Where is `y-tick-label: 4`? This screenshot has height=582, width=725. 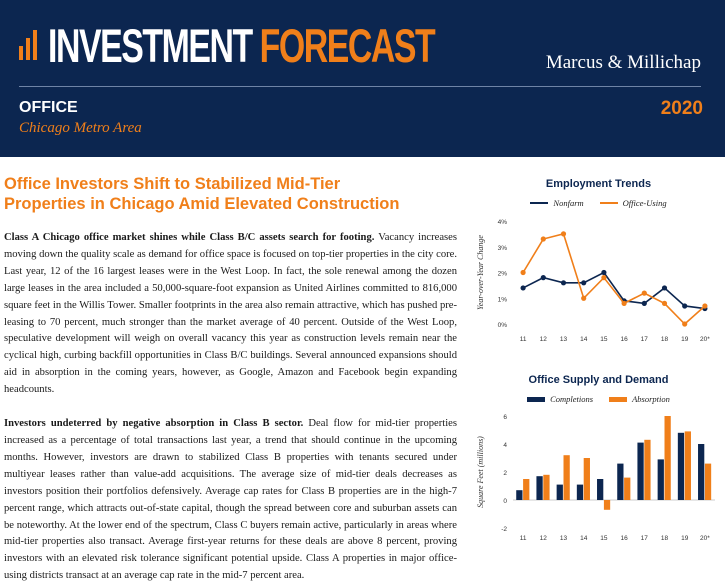 y-tick-label: 4 is located at coordinates (505, 445).